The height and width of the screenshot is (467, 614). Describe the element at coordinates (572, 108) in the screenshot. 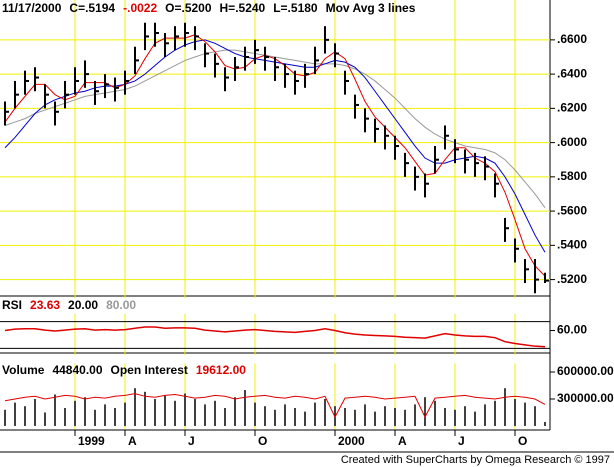

I see `y-tick-label: .6200` at that location.